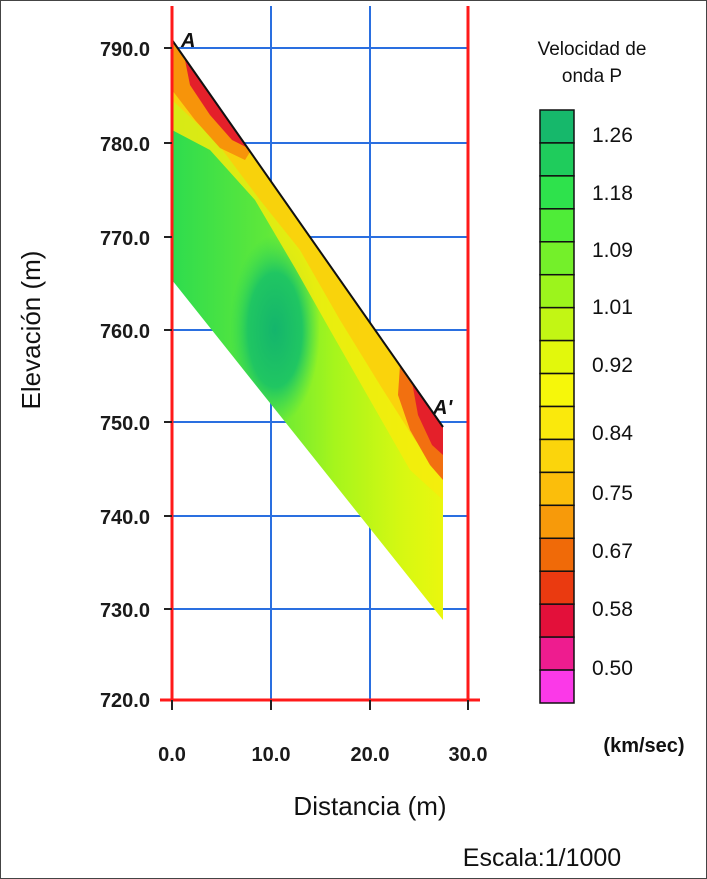 Image resolution: width=707 pixels, height=879 pixels. Describe the element at coordinates (612, 193) in the screenshot. I see `colorbar-label: 1.18` at that location.